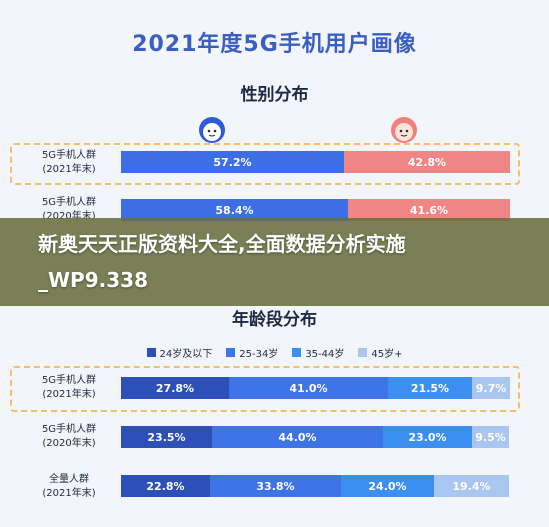 This screenshot has height=527, width=549. I want to click on gender-bar-r0-s1: 42.8%, so click(427, 162).